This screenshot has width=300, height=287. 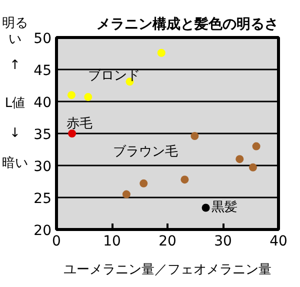 I want to click on y-tick-label: 35, so click(x=43, y=135).